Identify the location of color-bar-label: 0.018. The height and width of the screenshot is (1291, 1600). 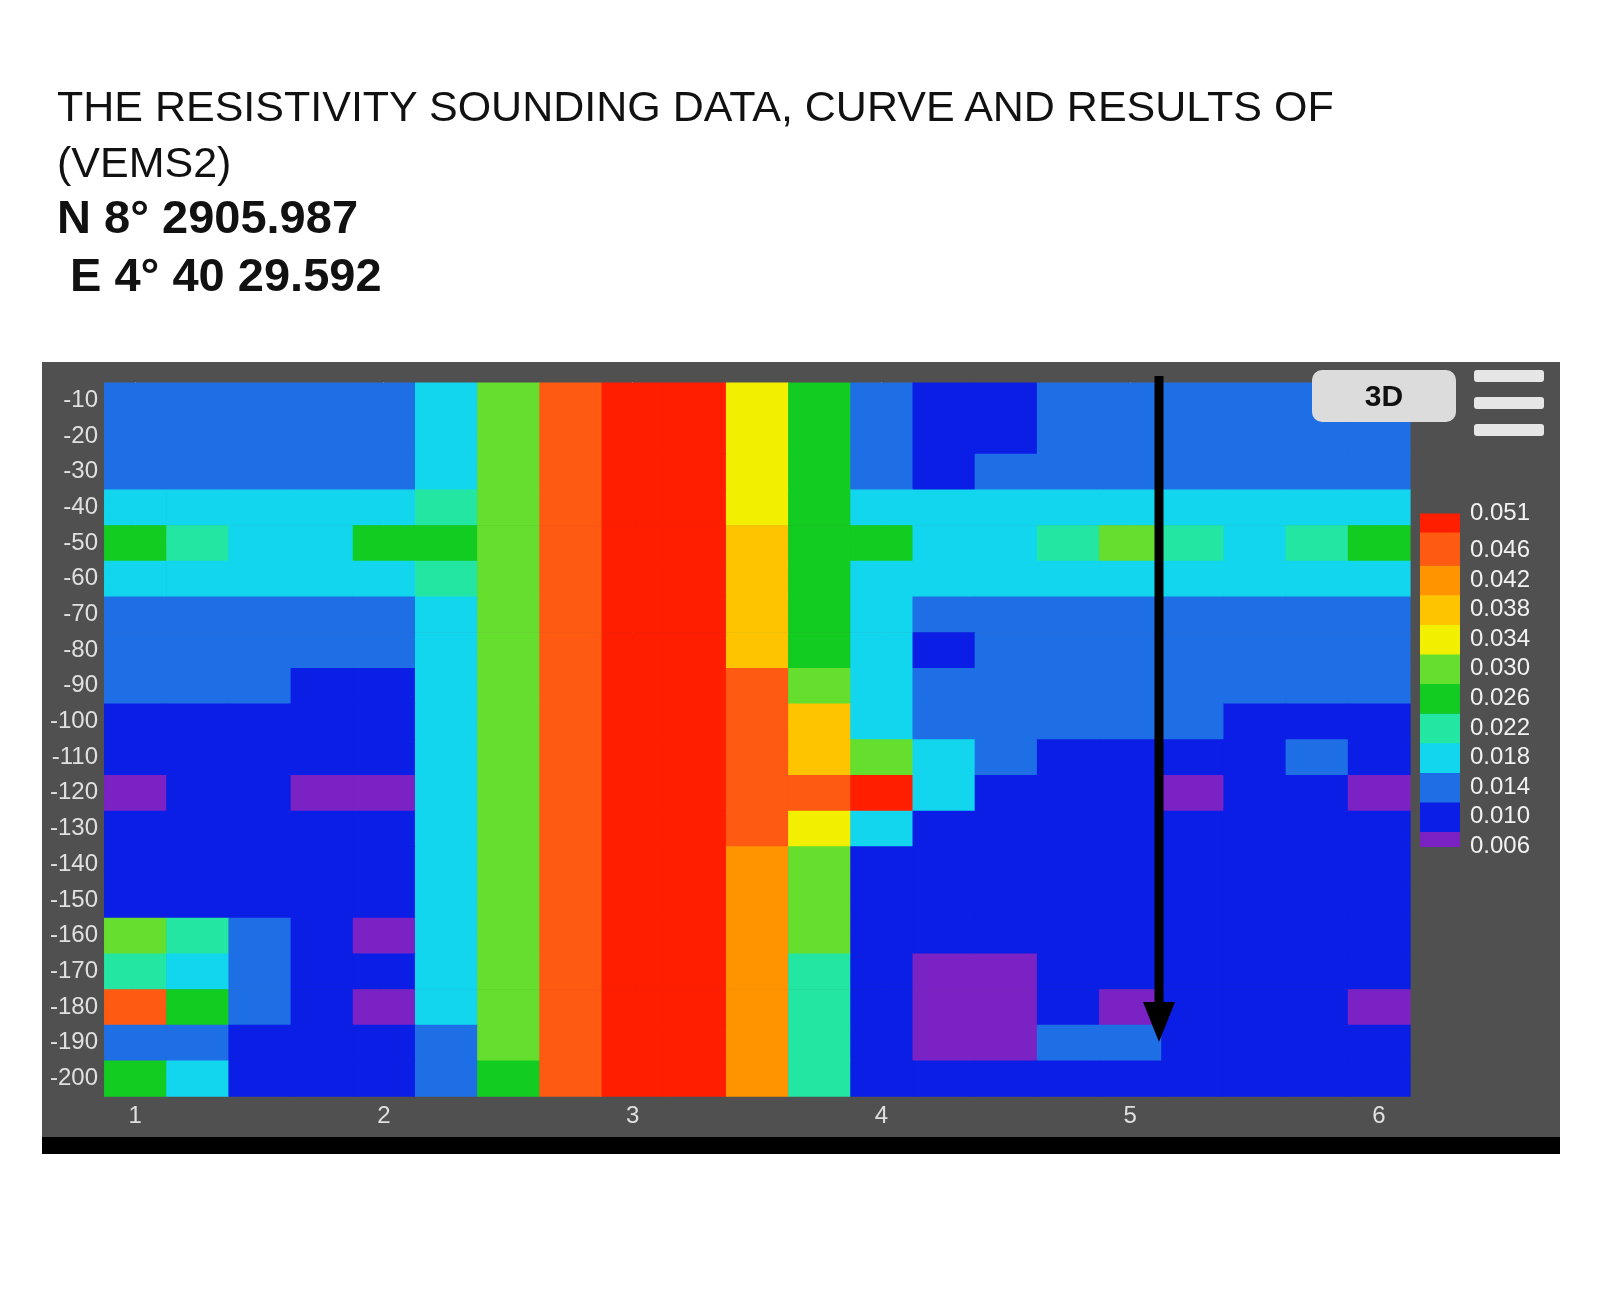
(1500, 756).